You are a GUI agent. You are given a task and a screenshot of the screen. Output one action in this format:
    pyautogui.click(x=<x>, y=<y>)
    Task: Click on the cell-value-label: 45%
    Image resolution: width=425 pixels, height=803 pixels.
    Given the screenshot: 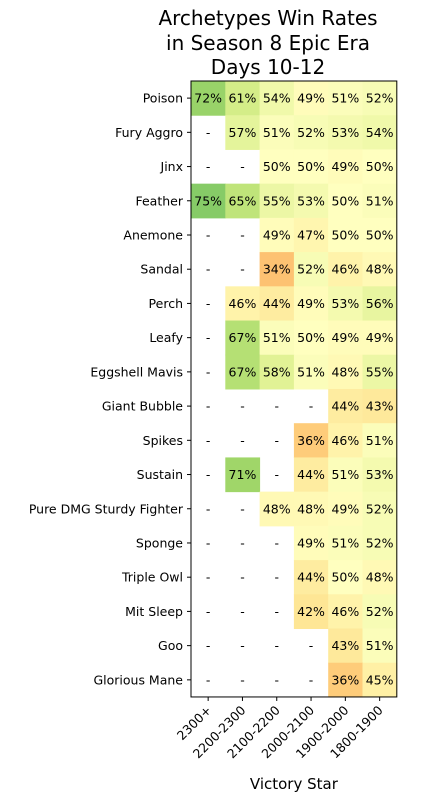 What is the action you would take?
    pyautogui.click(x=380, y=679)
    